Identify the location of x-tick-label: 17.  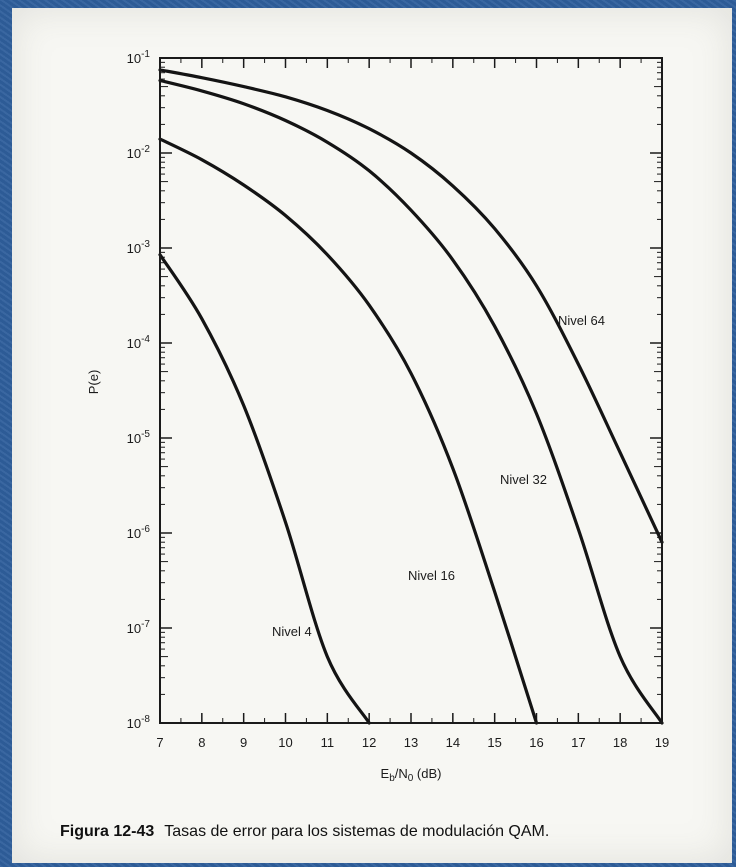
(578, 742).